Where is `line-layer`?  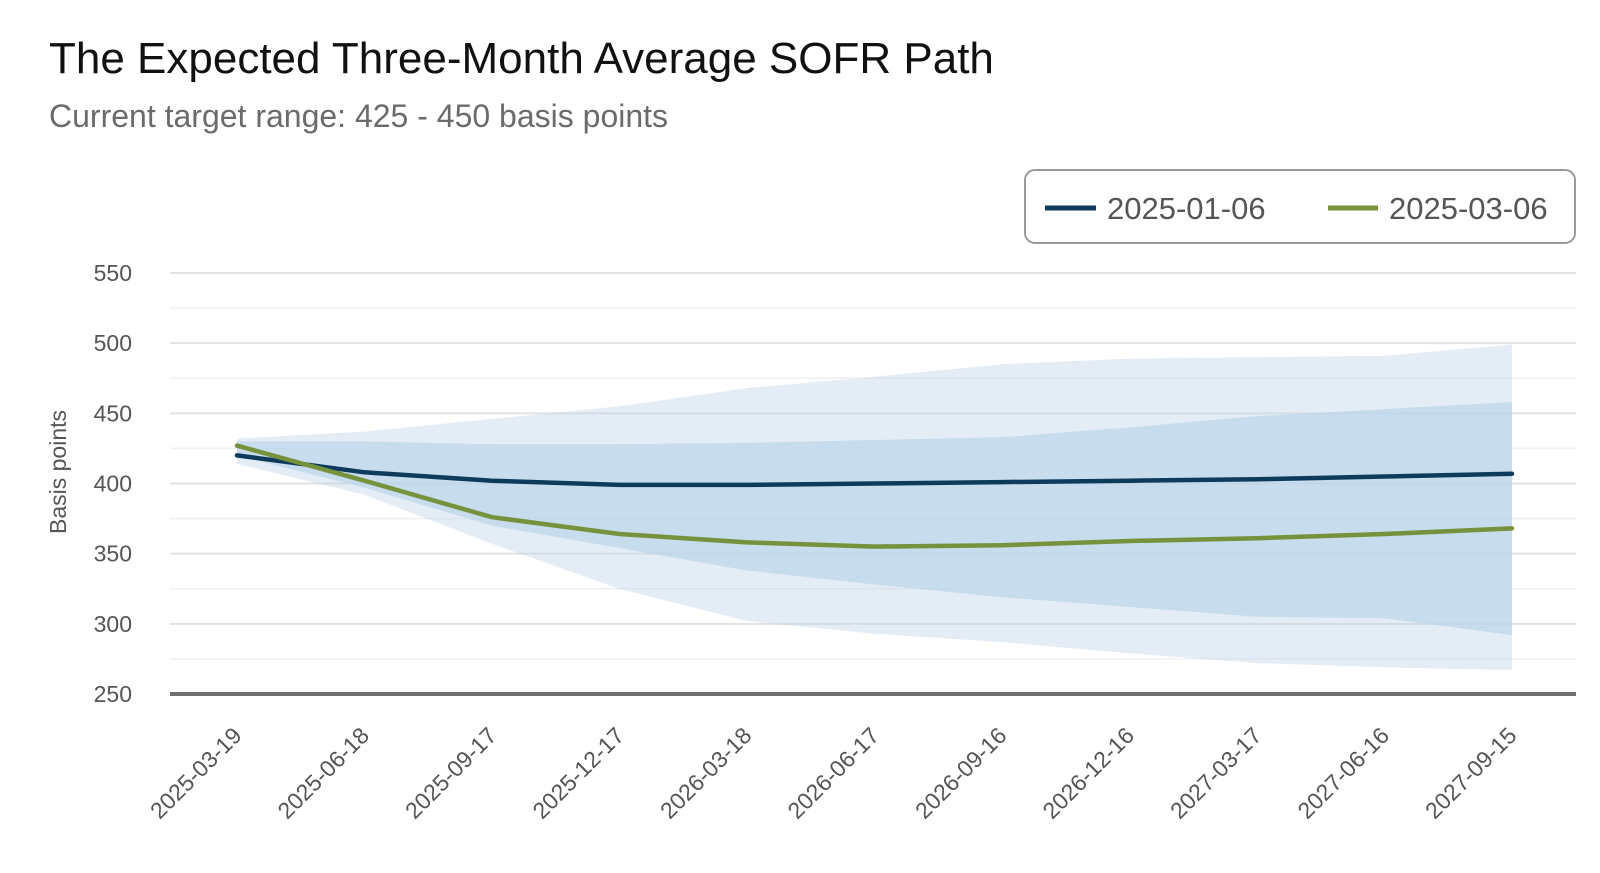
line-layer is located at coordinates (874, 496).